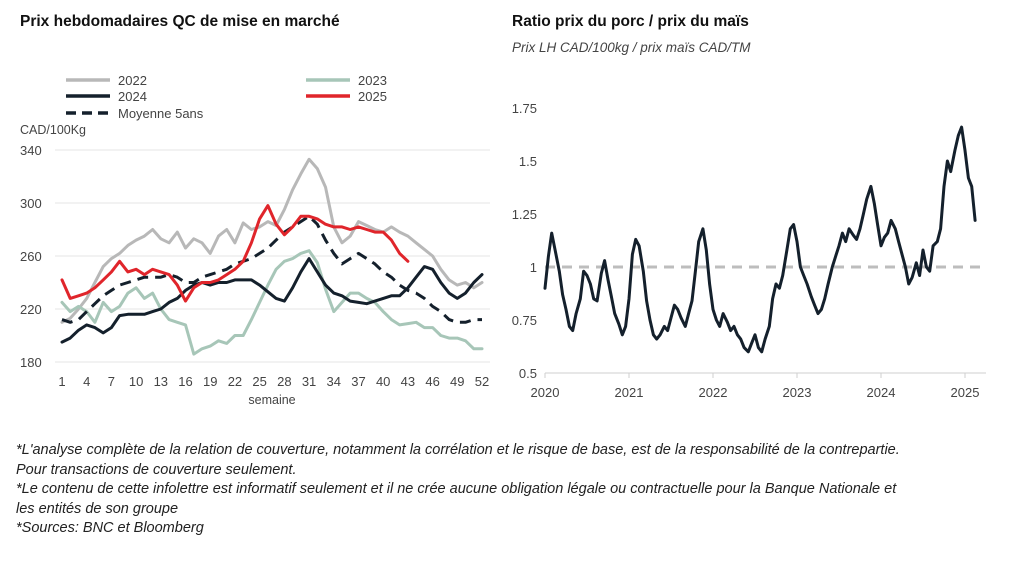  What do you see at coordinates (383, 381) in the screenshot?
I see `x-tick-label: 40` at bounding box center [383, 381].